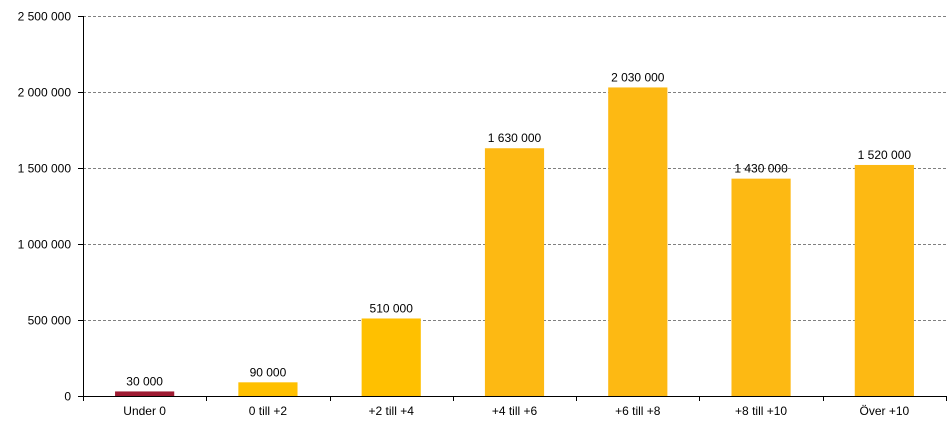 Image resolution: width=950 pixels, height=430 pixels. Describe the element at coordinates (45, 17) in the screenshot. I see `y-tick-label: 2 500 000` at that location.